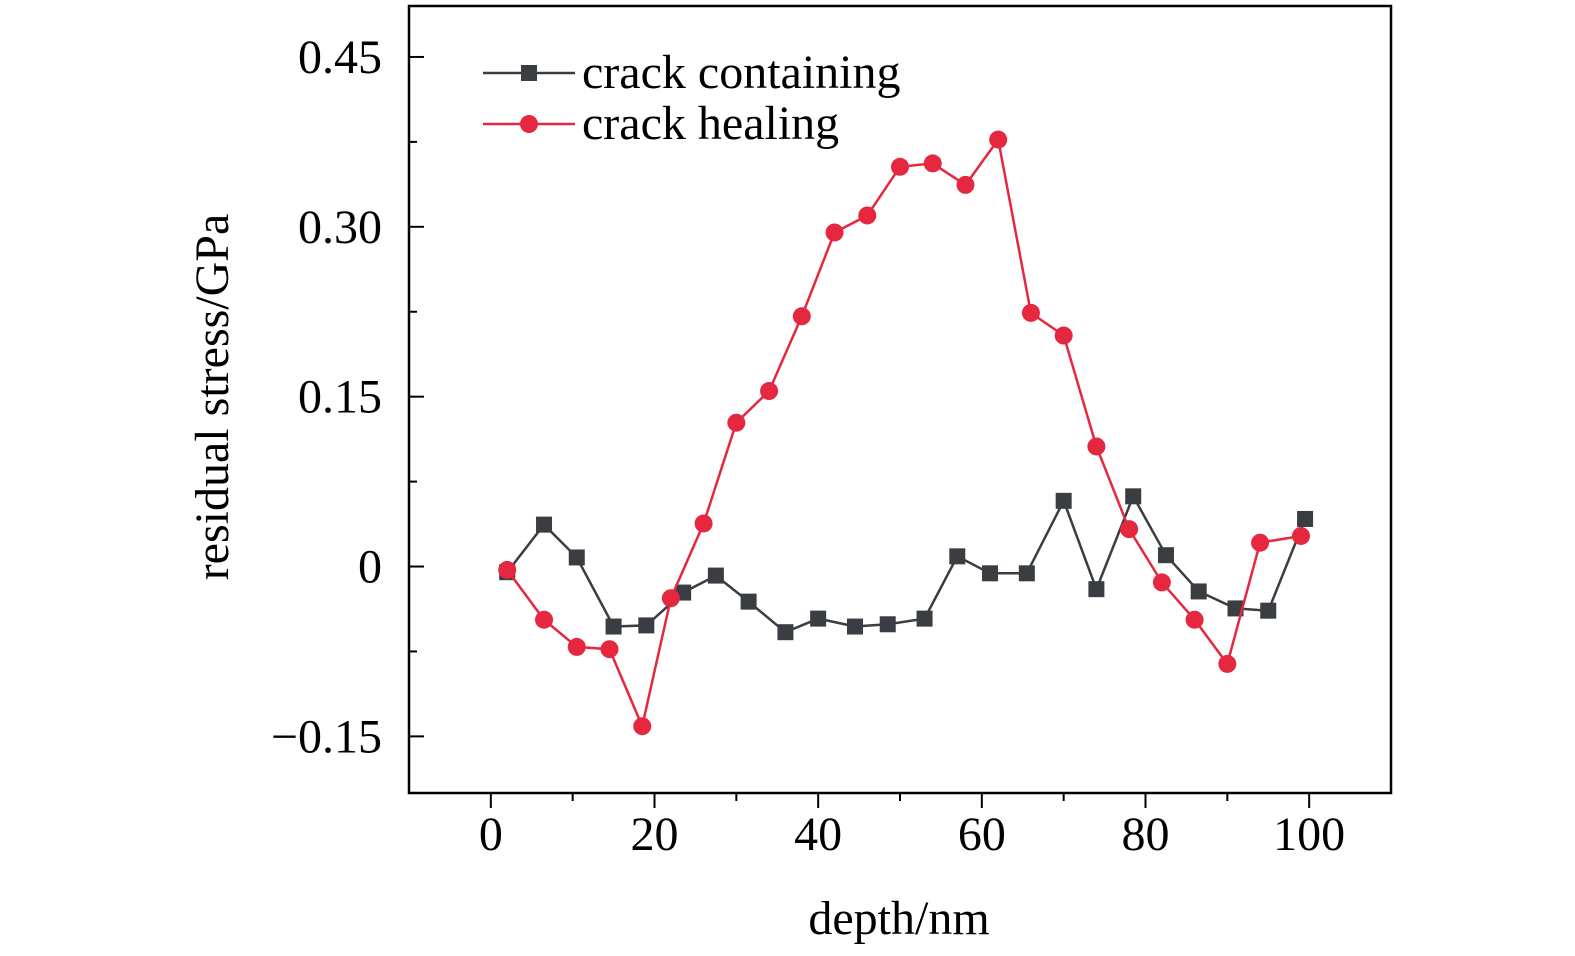 This screenshot has height=956, width=1575. I want to click on y-tick-label: 0.30, so click(340, 227).